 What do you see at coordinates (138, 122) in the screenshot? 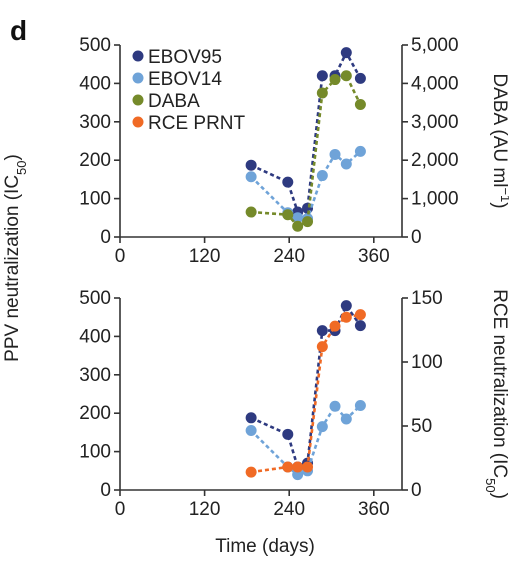
I see `legend-marker-rce-prnt` at bounding box center [138, 122].